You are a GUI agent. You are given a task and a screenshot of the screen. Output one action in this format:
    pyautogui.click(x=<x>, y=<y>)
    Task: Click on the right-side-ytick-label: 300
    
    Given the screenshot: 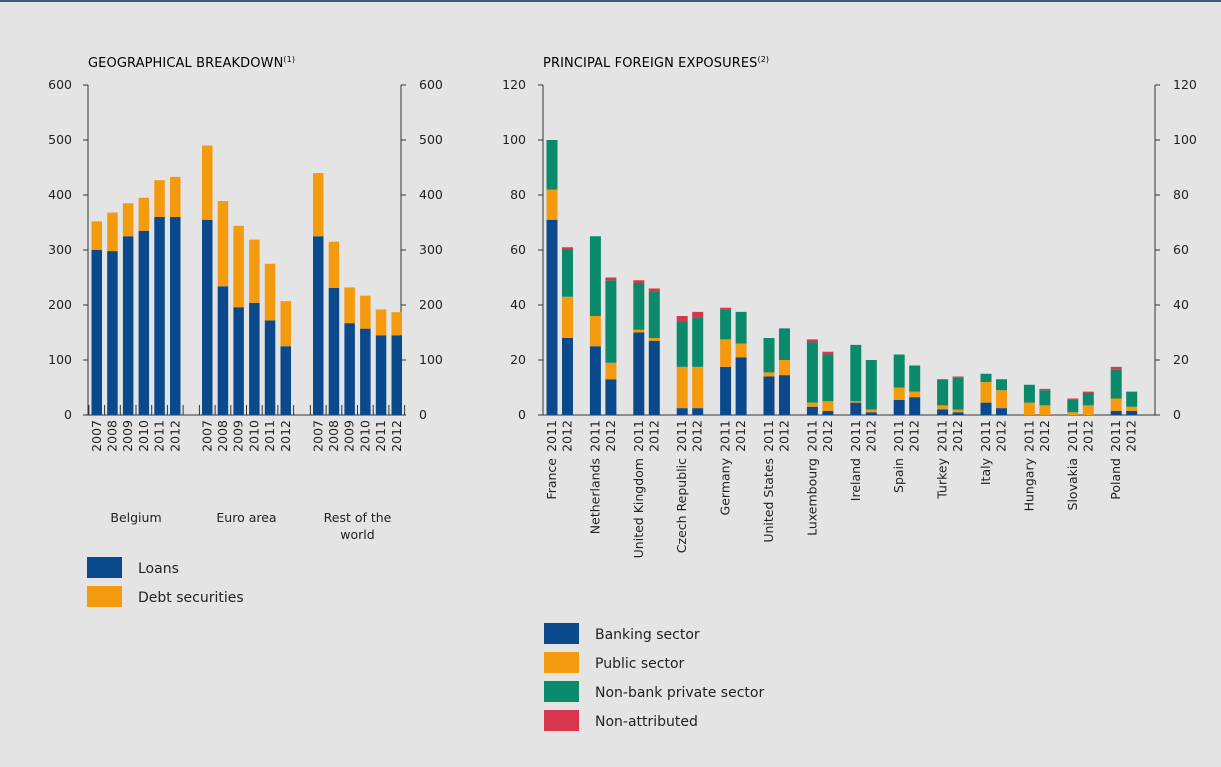 What is the action you would take?
    pyautogui.click(x=431, y=249)
    